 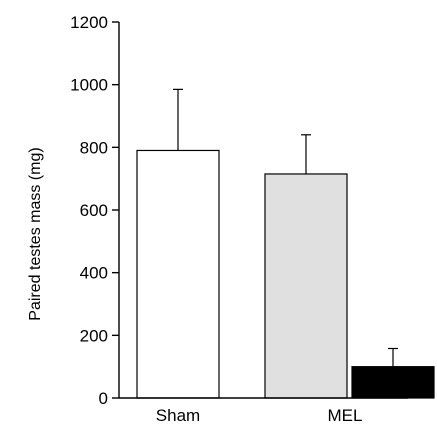 I want to click on y-tick-label: 1000, so click(x=89, y=85).